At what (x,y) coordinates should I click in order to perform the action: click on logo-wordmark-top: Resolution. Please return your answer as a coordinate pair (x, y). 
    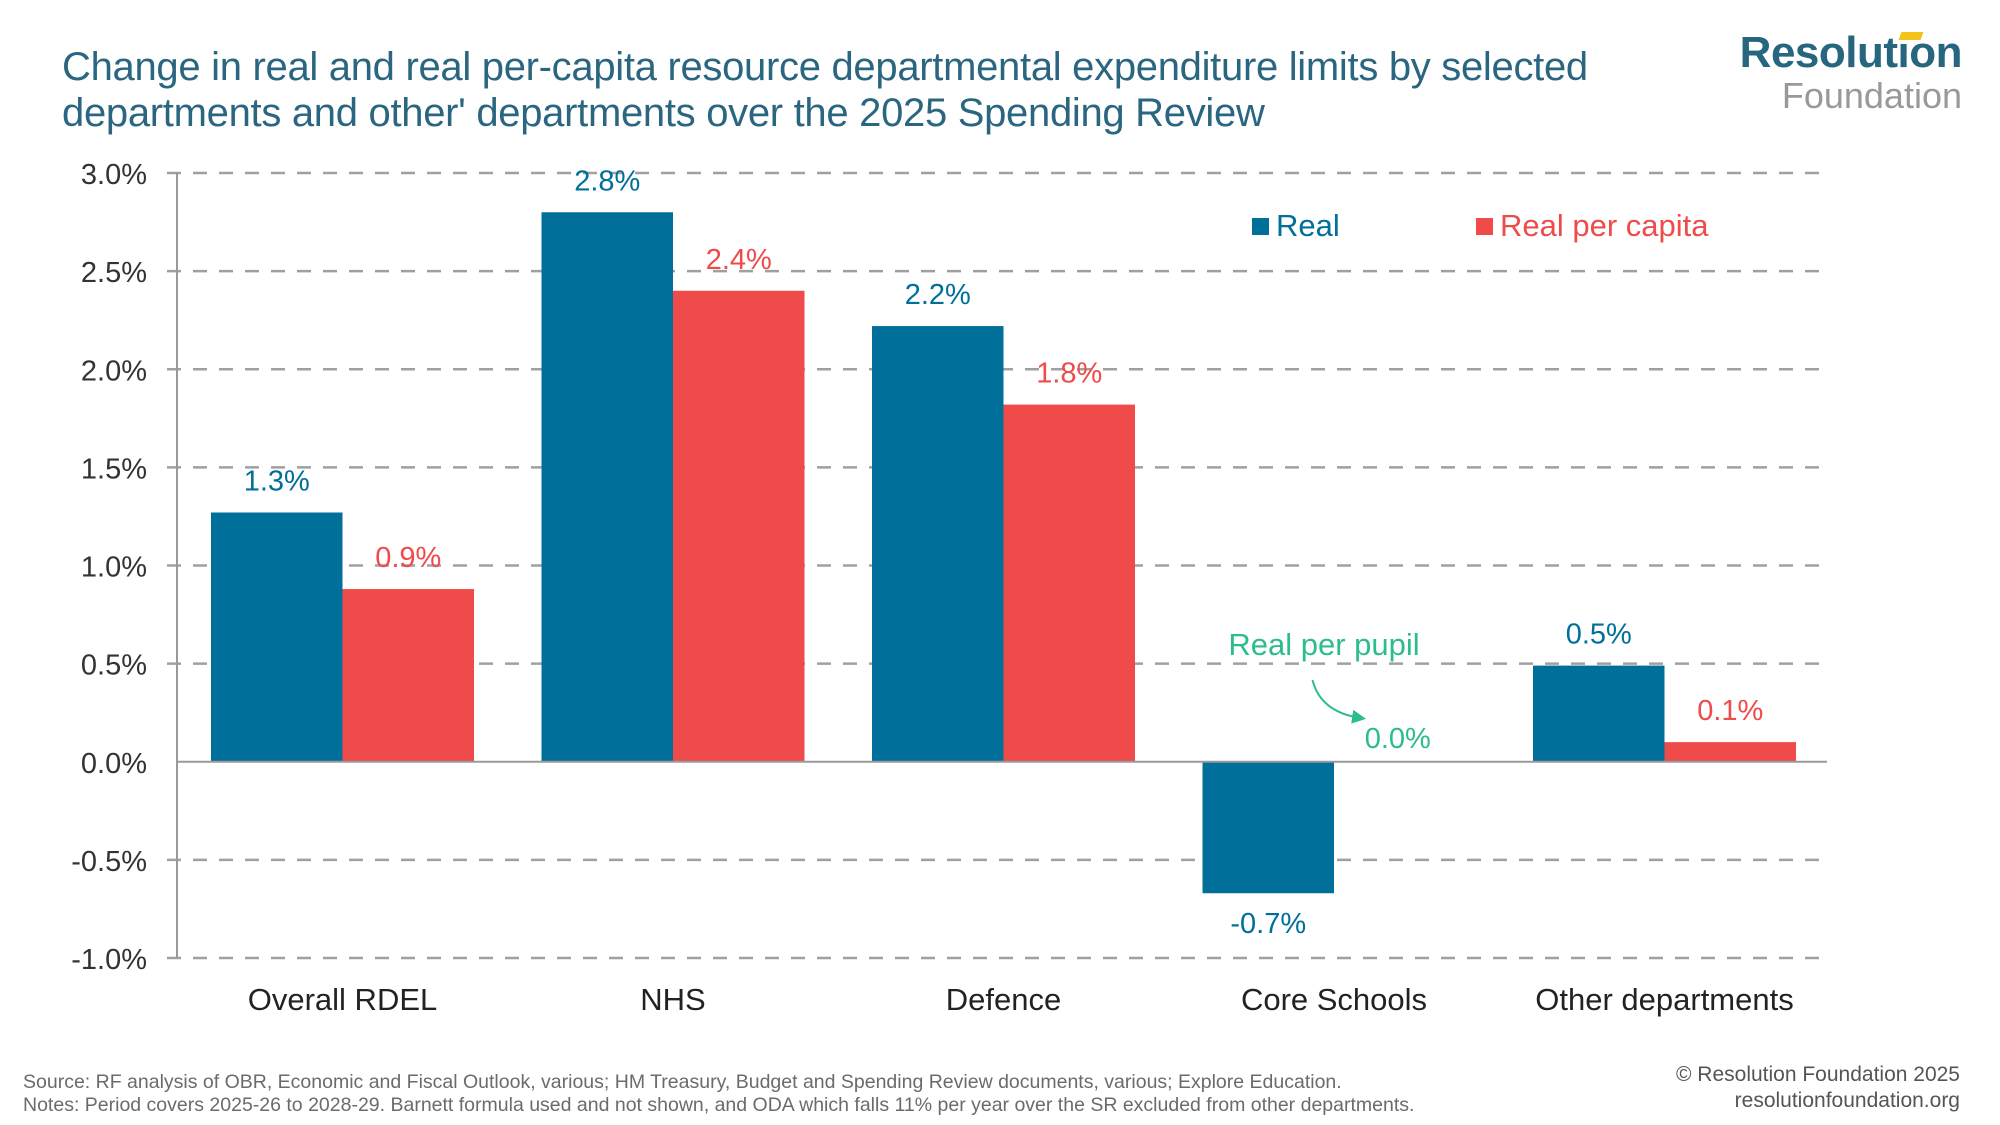
    Looking at the image, I should click on (1851, 52).